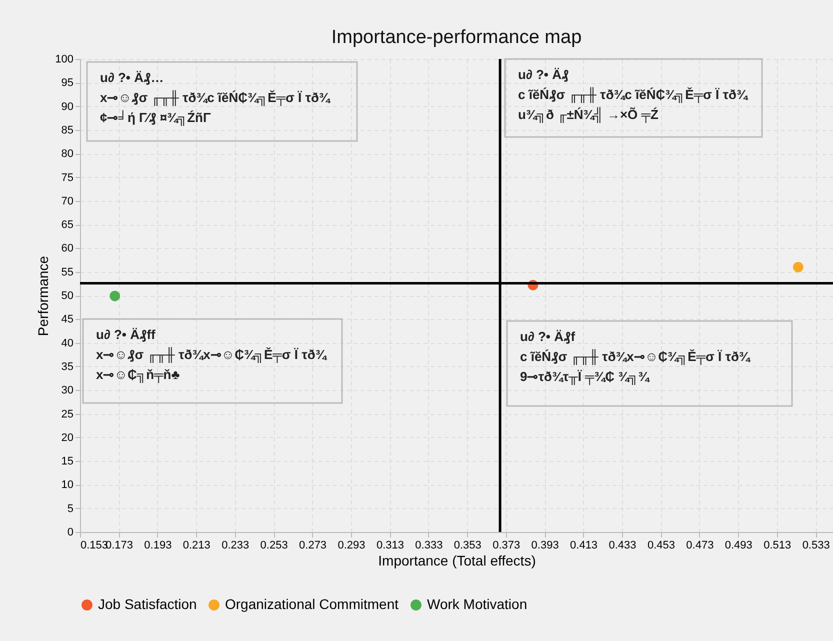 Image resolution: width=833 pixels, height=641 pixels. What do you see at coordinates (738, 546) in the screenshot?
I see `x-tick-label: 0.493` at bounding box center [738, 546].